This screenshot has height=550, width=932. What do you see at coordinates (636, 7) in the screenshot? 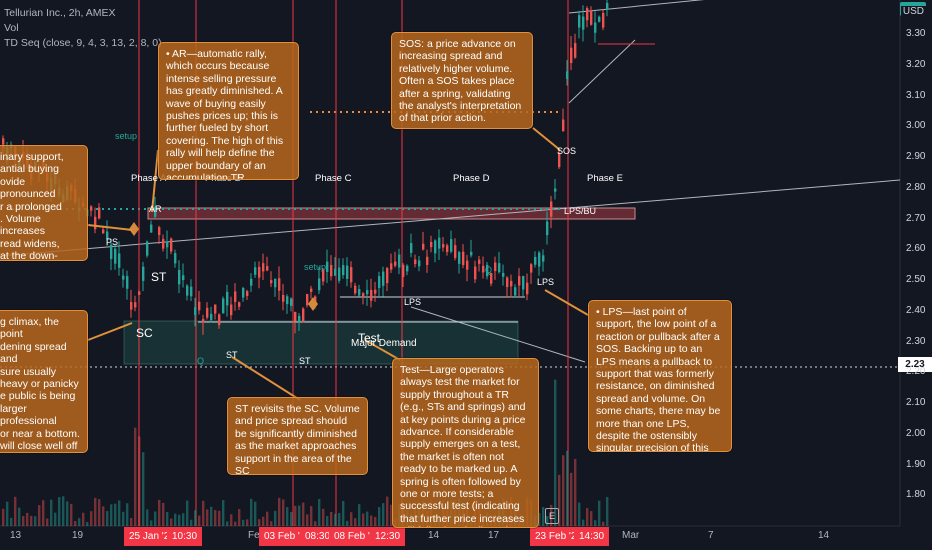
I see `trend-line` at bounding box center [636, 7].